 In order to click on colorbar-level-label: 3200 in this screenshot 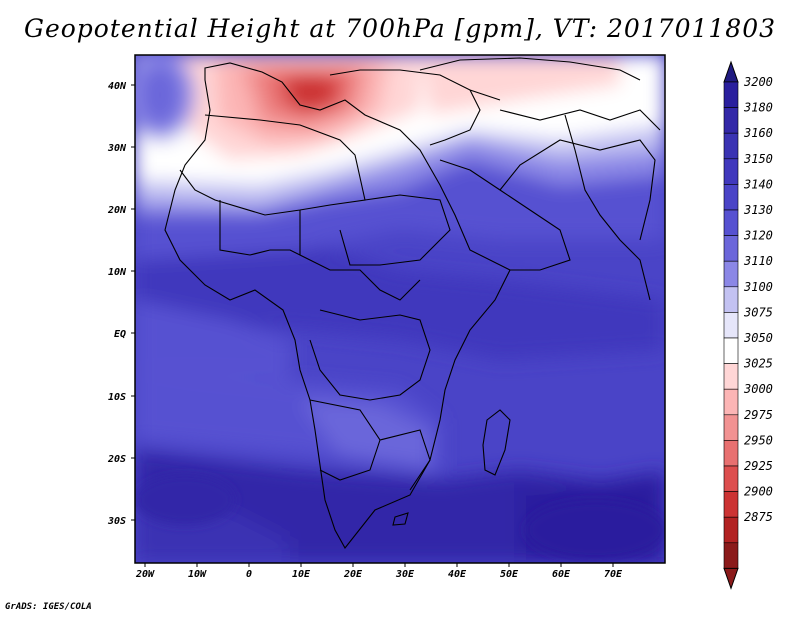, I will do `click(758, 82)`.